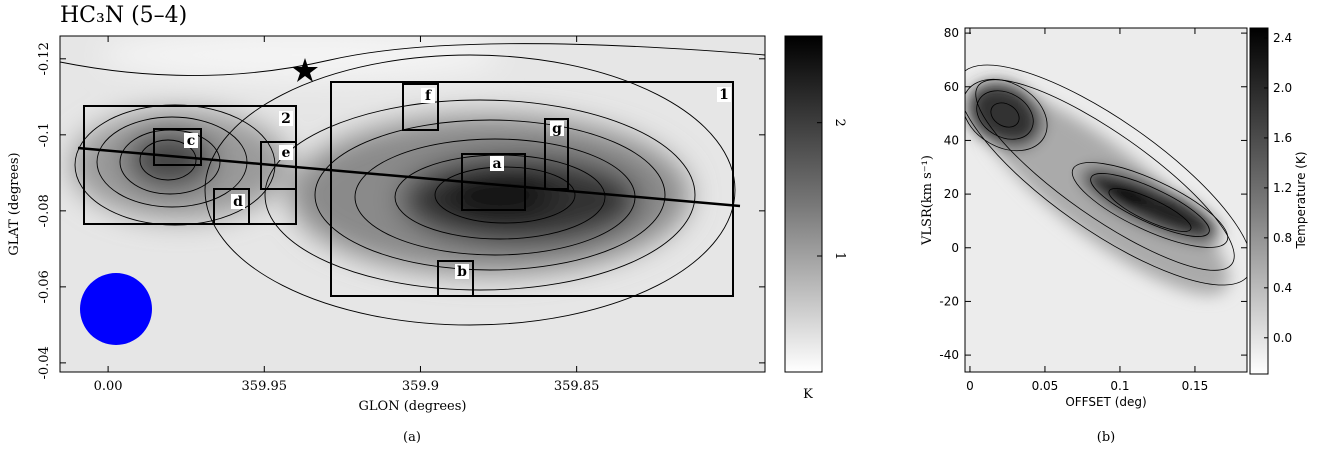 The width and height of the screenshot is (1323, 454). Describe the element at coordinates (808, 394) in the screenshot. I see `colorbar-label: K` at that location.